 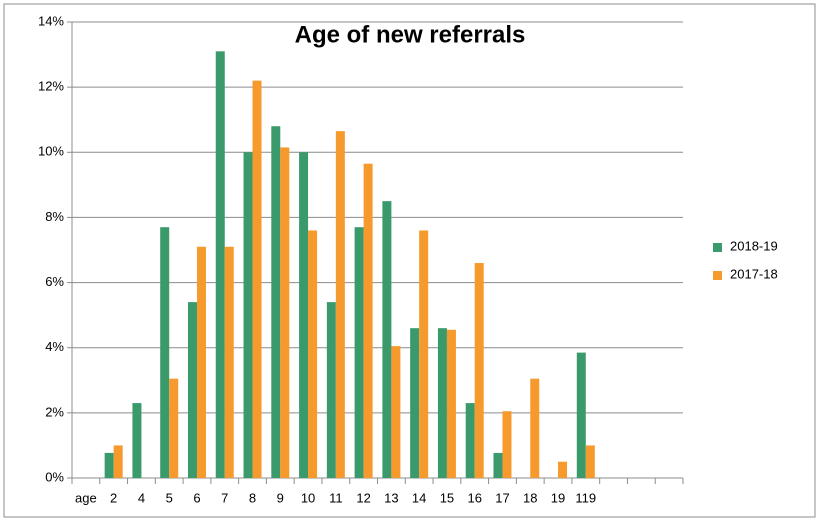 I want to click on y-tick-label: 8%, so click(x=54, y=216).